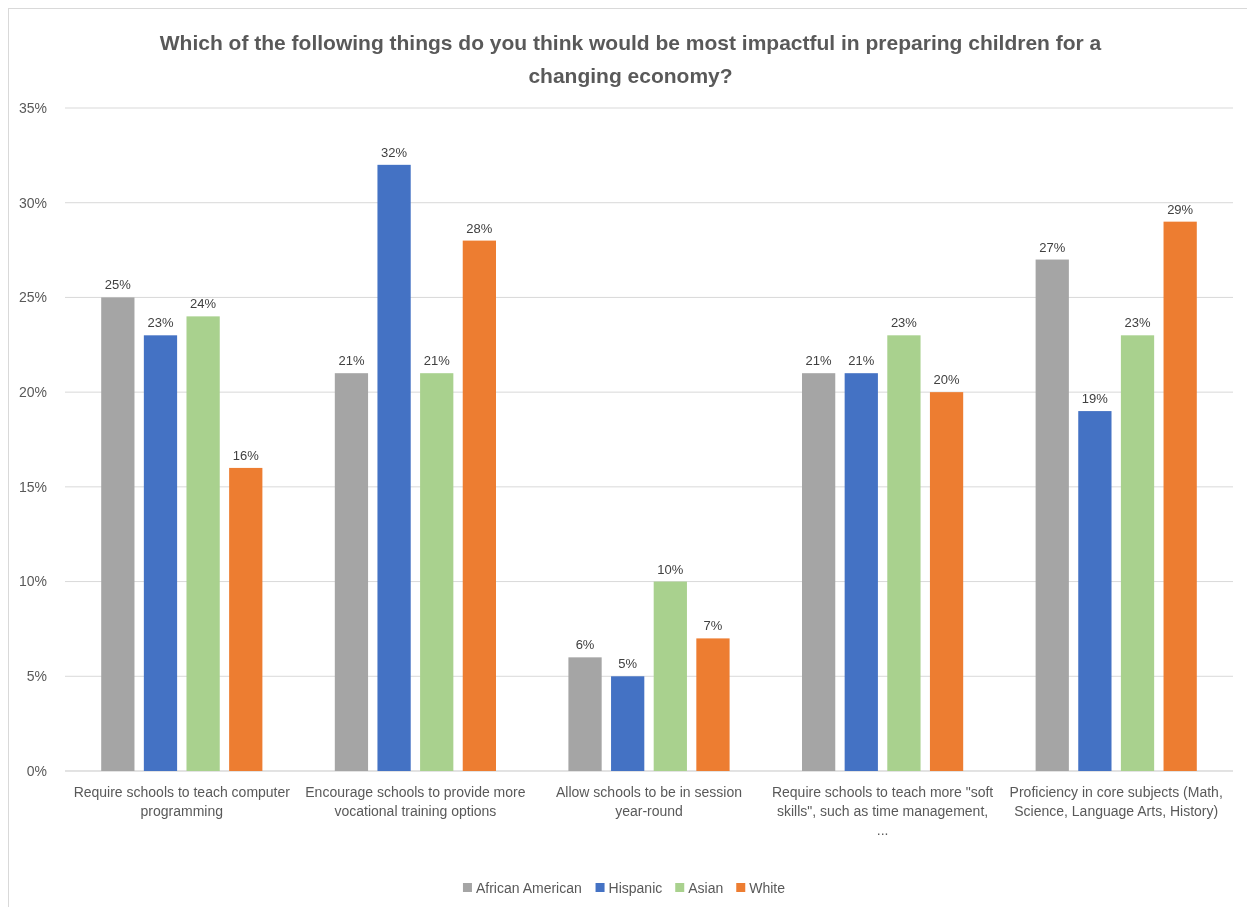  Describe the element at coordinates (394, 152) in the screenshot. I see `data-label: 32%` at that location.